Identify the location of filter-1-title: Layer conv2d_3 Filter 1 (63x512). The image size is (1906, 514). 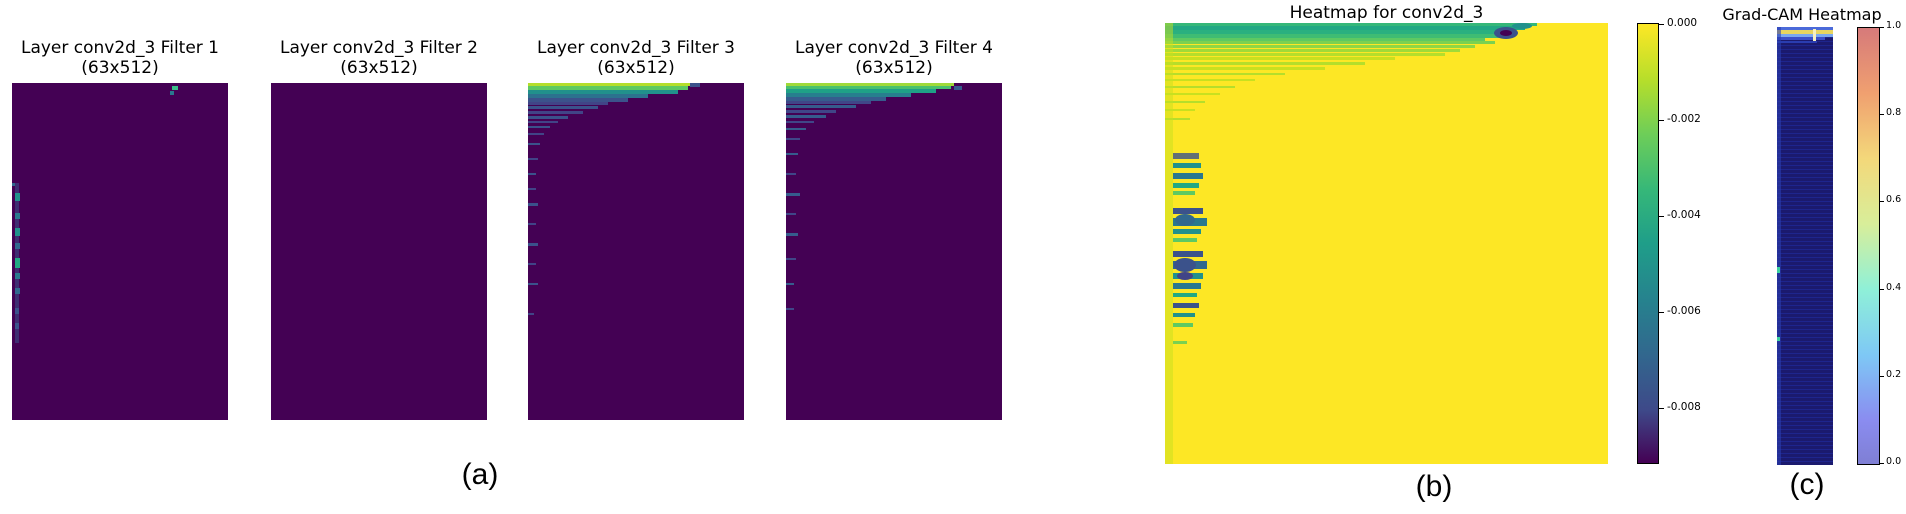
(120, 58).